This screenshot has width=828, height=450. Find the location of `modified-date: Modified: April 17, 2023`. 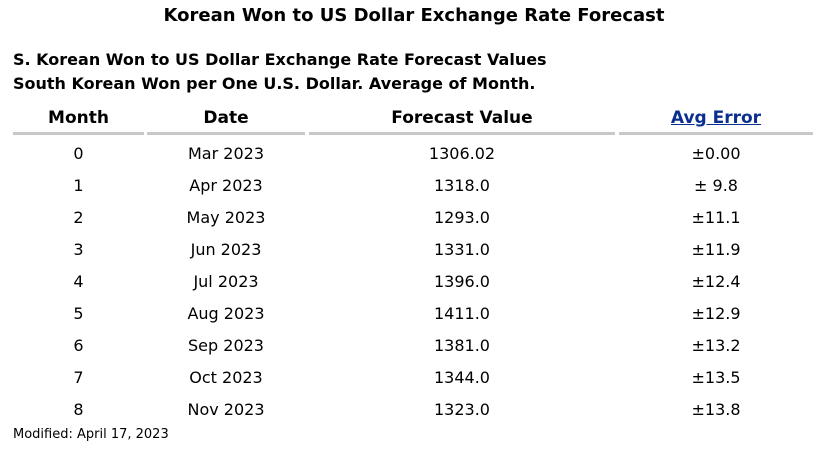

modified-date: Modified: April 17, 2023 is located at coordinates (91, 434).